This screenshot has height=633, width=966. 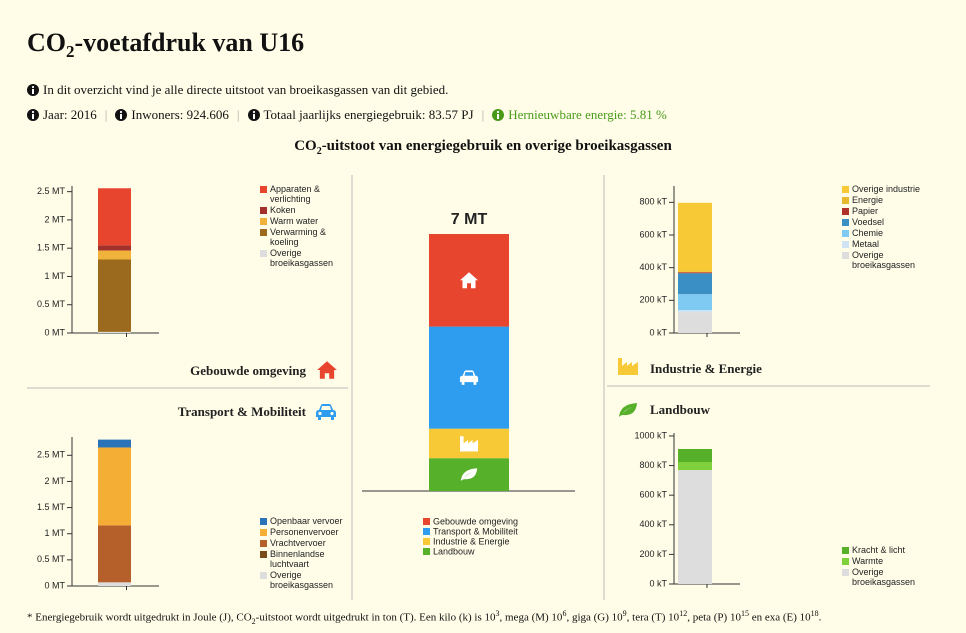 I want to click on stat: Inwoners: 924.606, so click(x=180, y=114).